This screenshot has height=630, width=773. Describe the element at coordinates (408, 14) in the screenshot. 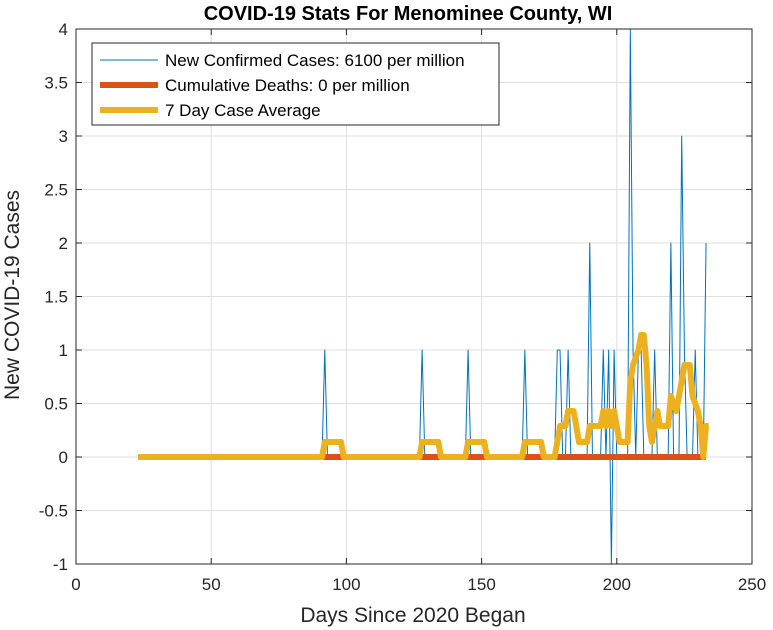

I see `chart-title: COVID-19 Stats For Menominee County, WI` at that location.